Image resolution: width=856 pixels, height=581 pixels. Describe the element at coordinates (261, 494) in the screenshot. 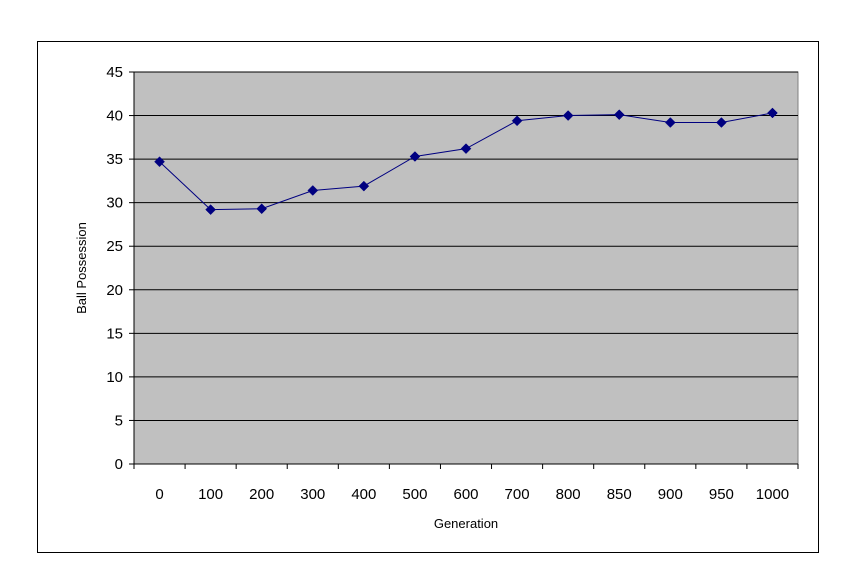

I see `x-tick-label: 200` at that location.